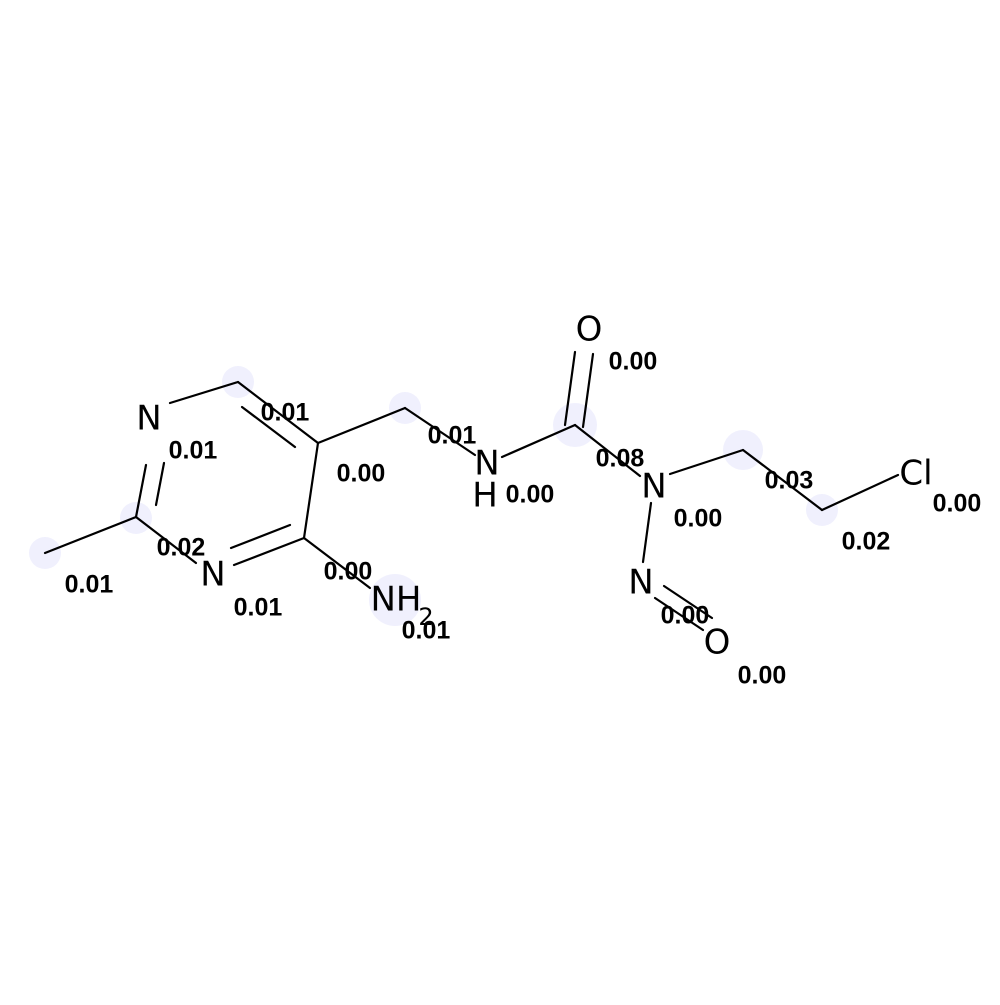  What do you see at coordinates (141, 491) in the screenshot?
I see `bond-c2-n1` at bounding box center [141, 491].